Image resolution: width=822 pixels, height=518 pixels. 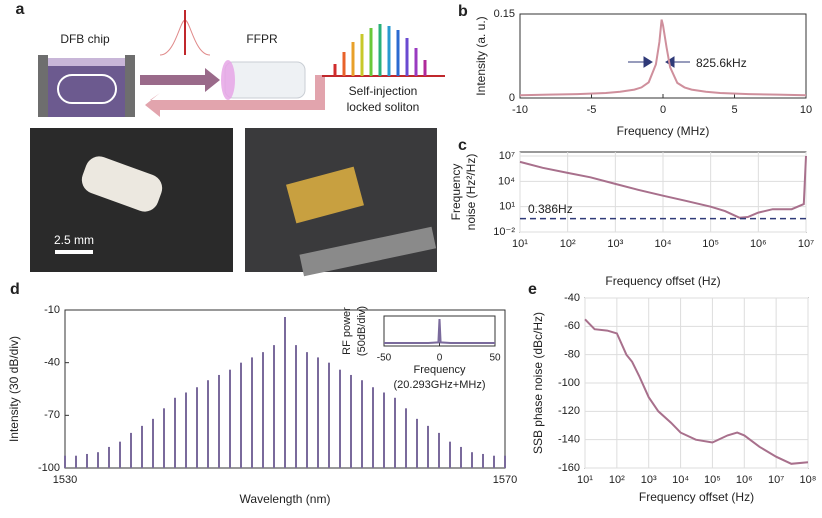 I want to click on y-tick-label: -10, so click(x=52, y=310).